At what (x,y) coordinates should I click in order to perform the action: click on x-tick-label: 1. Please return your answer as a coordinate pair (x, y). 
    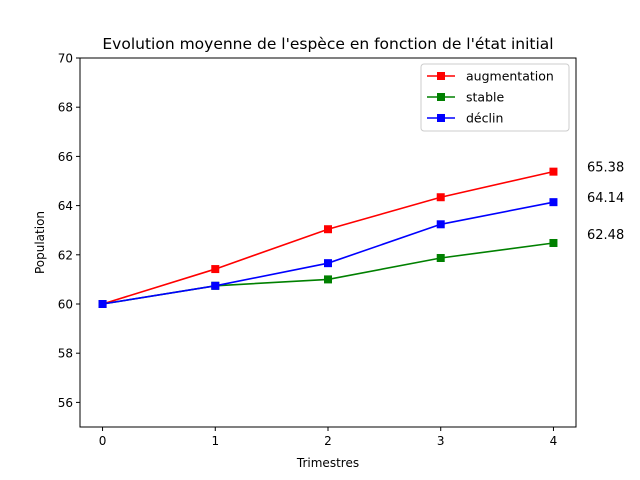
    Looking at the image, I should click on (215, 441).